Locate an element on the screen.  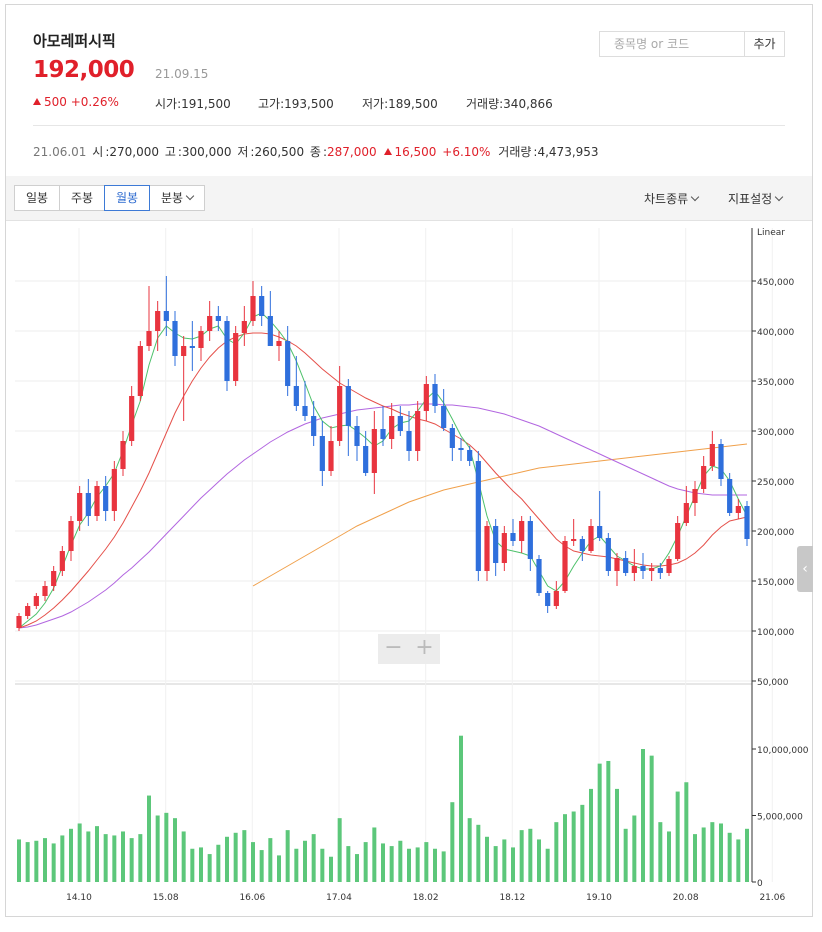
indicator-settings-label: 지표설정 is located at coordinates (750, 199).